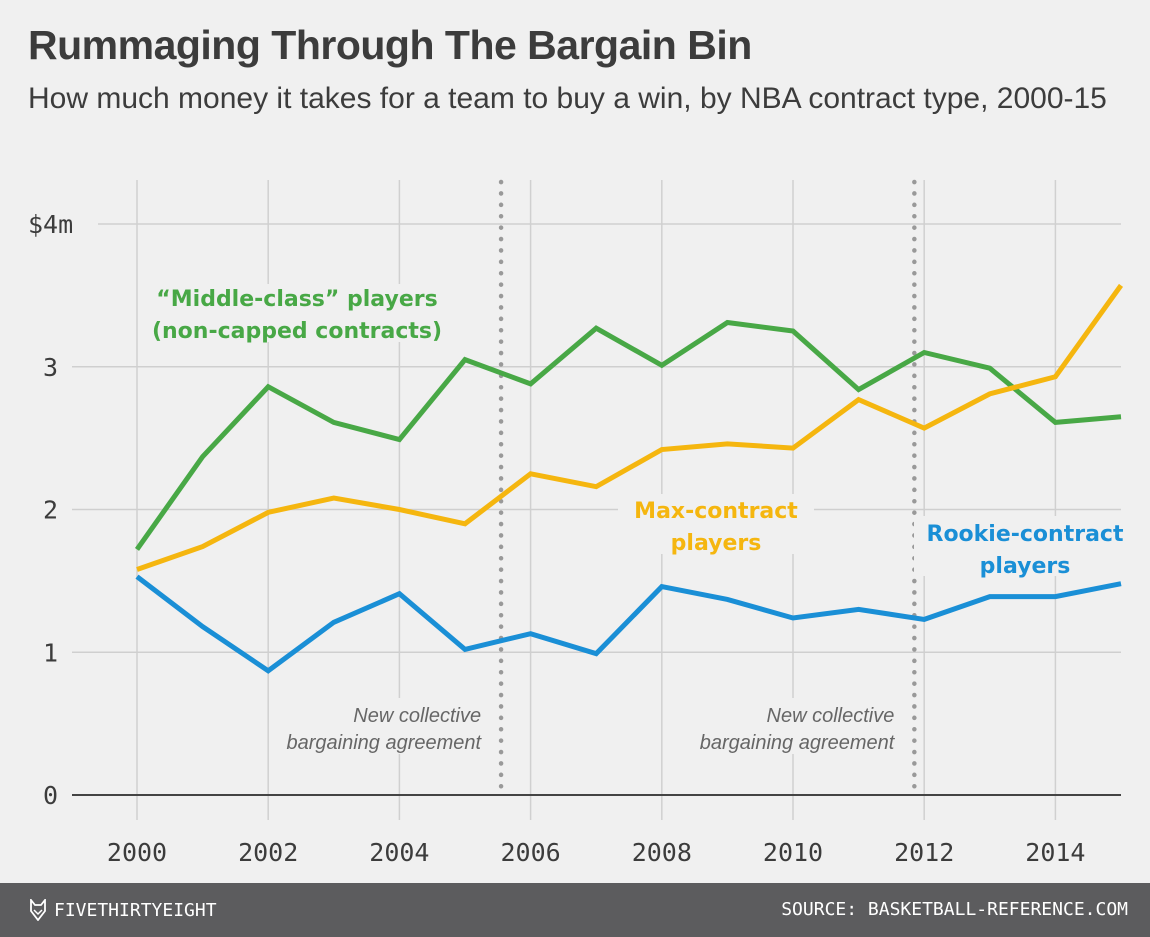 Image resolution: width=1150 pixels, height=937 pixels. Describe the element at coordinates (716, 543) in the screenshot. I see `series-label-1: players` at that location.